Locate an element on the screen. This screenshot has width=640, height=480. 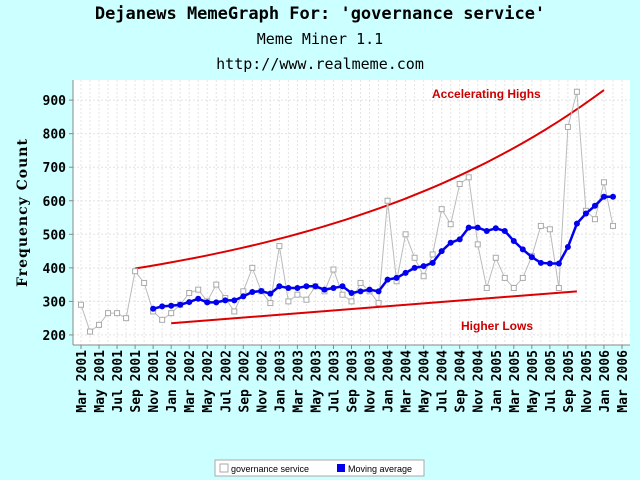
x-tick-label: May 2005 is located at coordinates (533, 381).